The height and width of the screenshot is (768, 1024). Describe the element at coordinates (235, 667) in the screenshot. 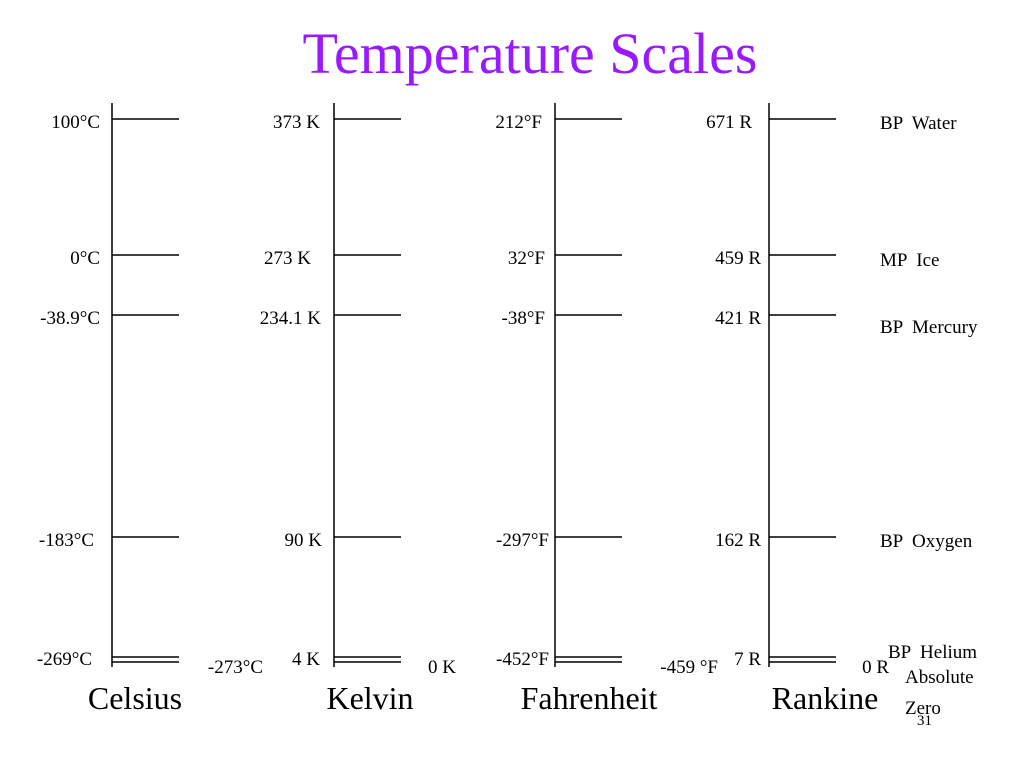

I see `tick-label: -273°C` at that location.